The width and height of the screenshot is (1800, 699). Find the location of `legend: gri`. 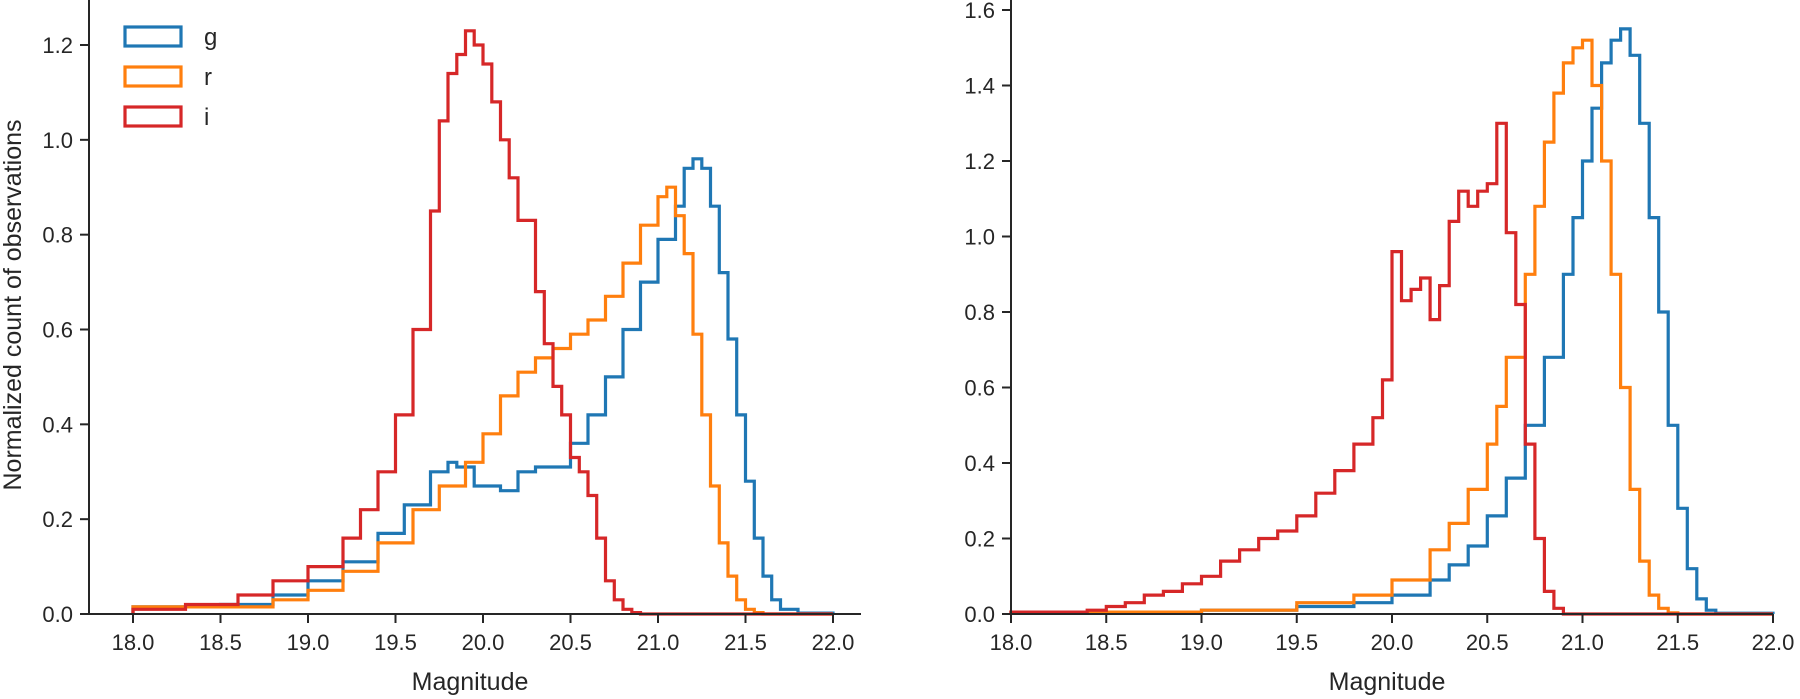

legend: gri is located at coordinates (170, 77).